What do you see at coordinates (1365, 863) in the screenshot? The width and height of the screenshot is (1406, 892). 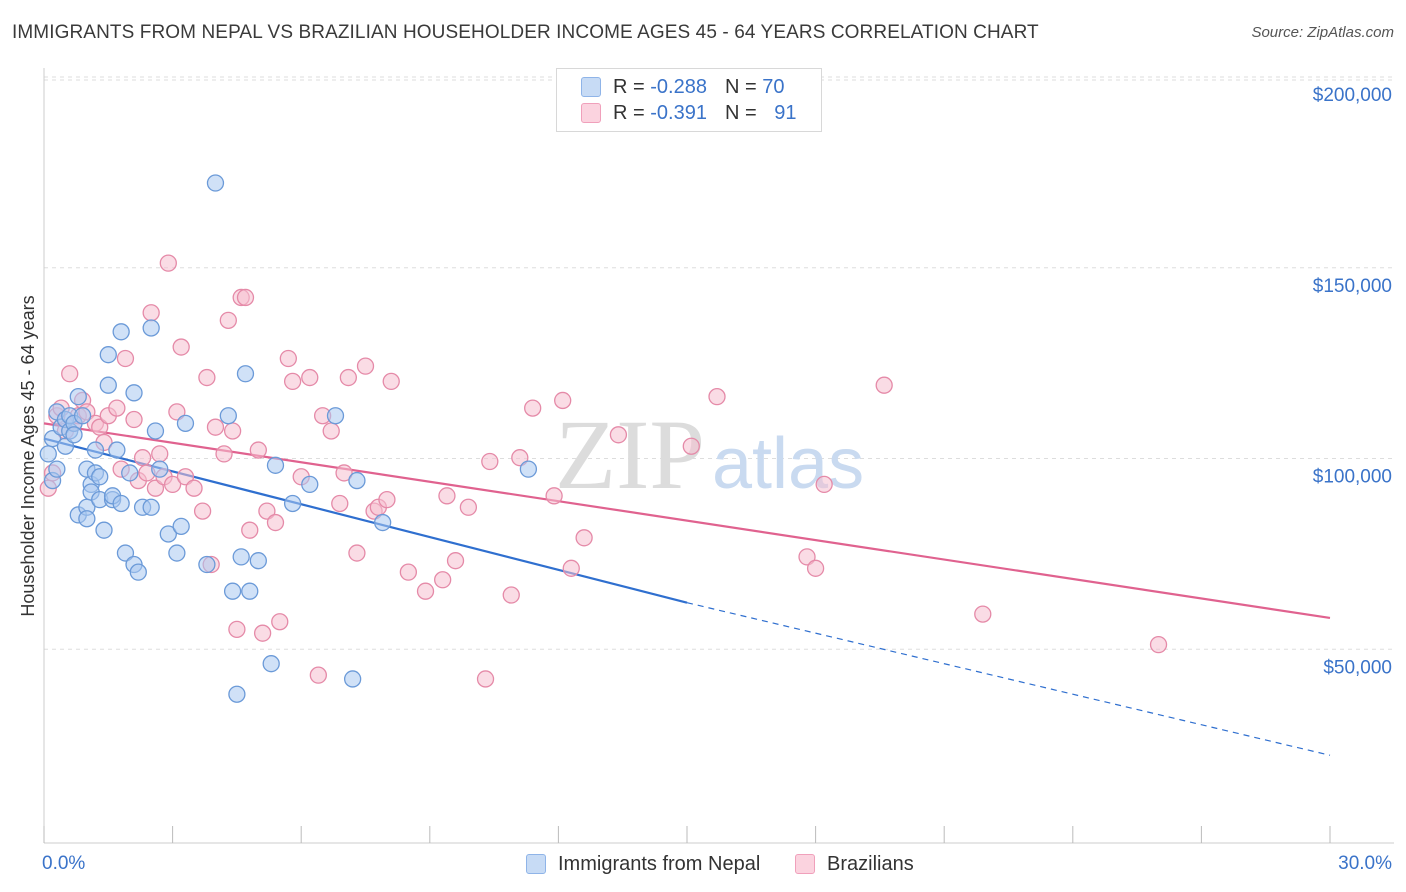 I see `x-tick-label-max: 30.0%` at bounding box center [1365, 863].